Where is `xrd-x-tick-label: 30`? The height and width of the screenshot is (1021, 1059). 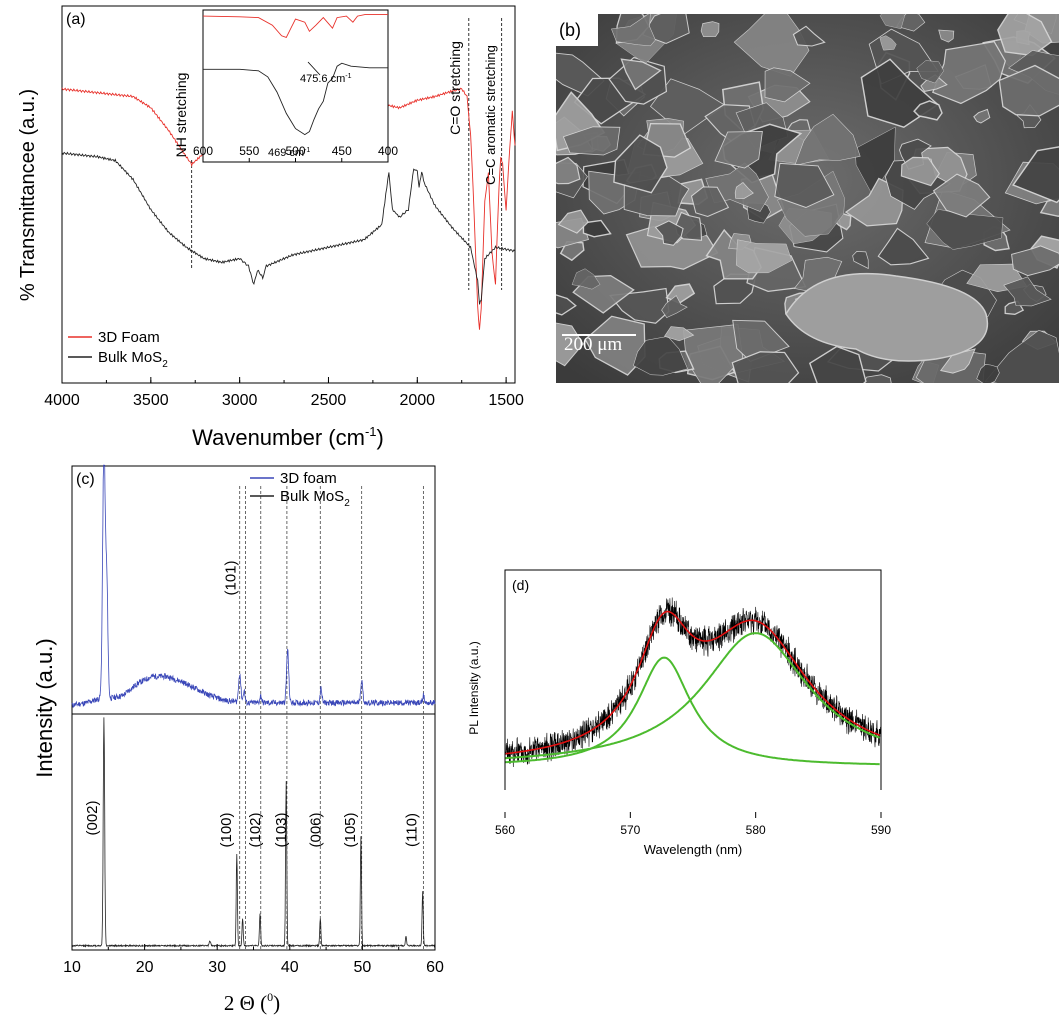
xrd-x-tick-label: 30 is located at coordinates (217, 967).